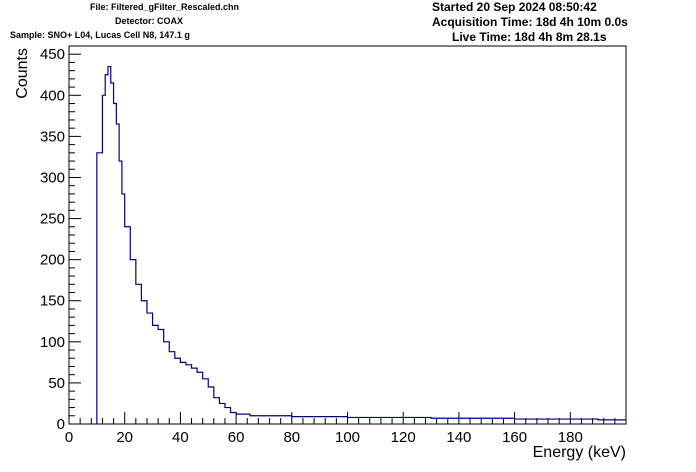 This screenshot has width=696, height=472. I want to click on header-detector: Detector: COAX, so click(149, 21).